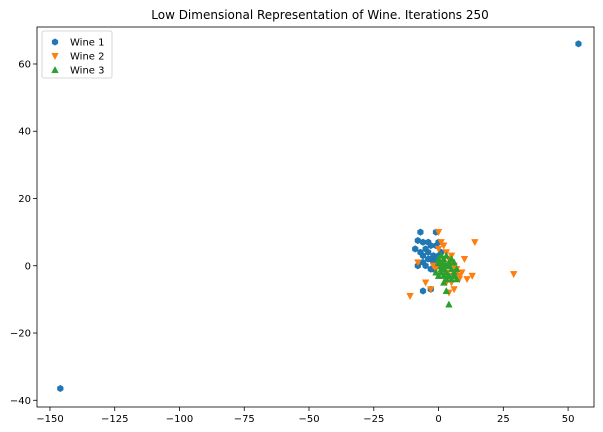  Describe the element at coordinates (20, 334) in the screenshot. I see `y-tick-label: −20` at that location.